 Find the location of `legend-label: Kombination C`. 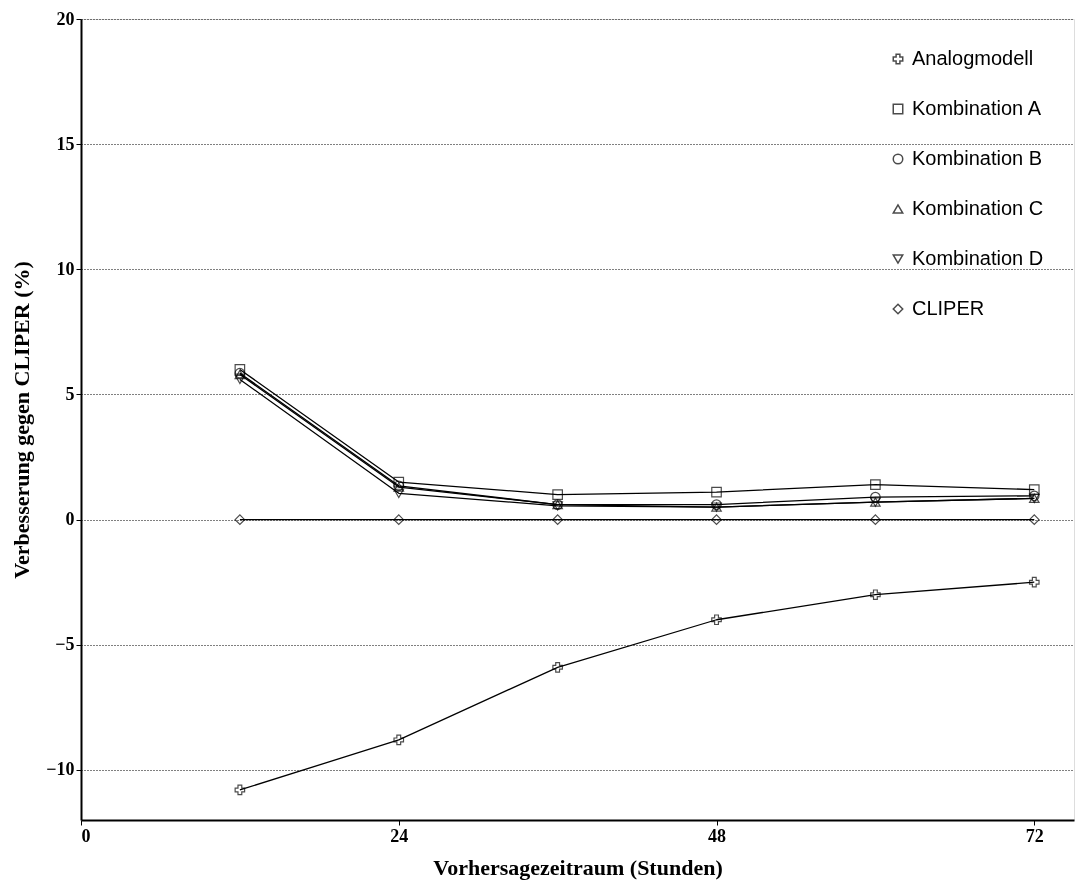

legend-label: Kombination C is located at coordinates (978, 208).